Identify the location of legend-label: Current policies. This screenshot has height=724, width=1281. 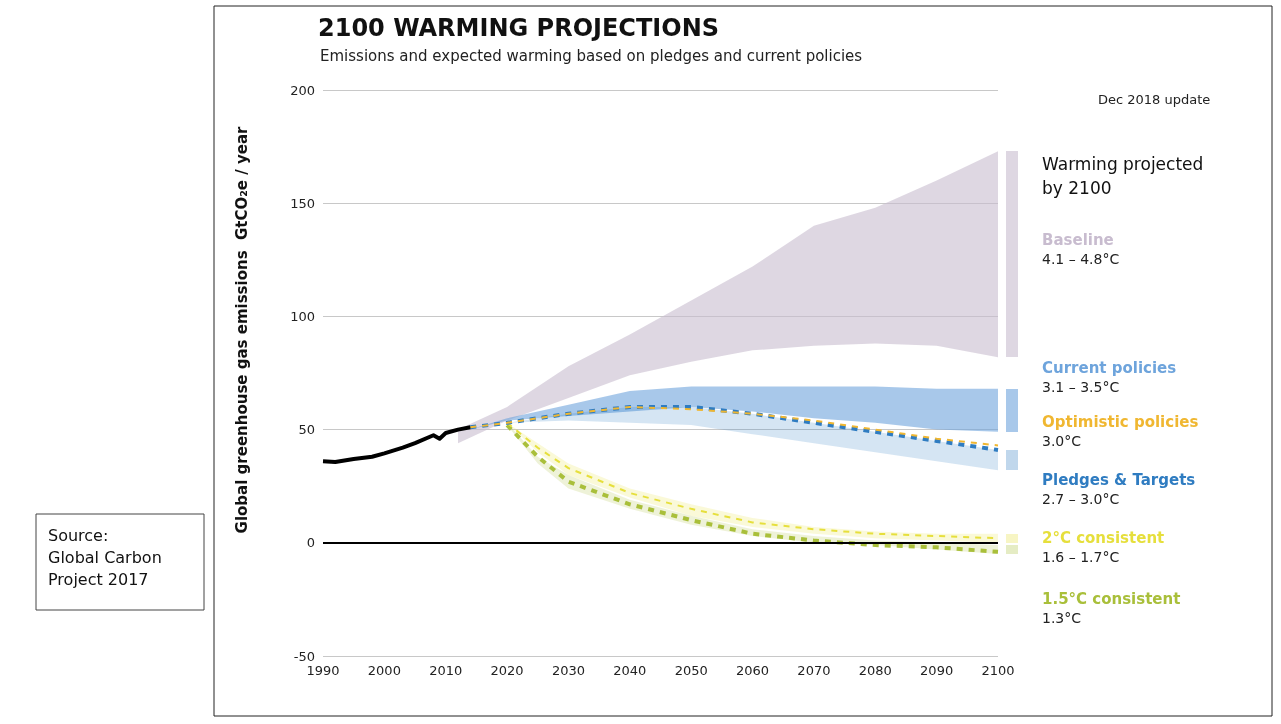
(1109, 367).